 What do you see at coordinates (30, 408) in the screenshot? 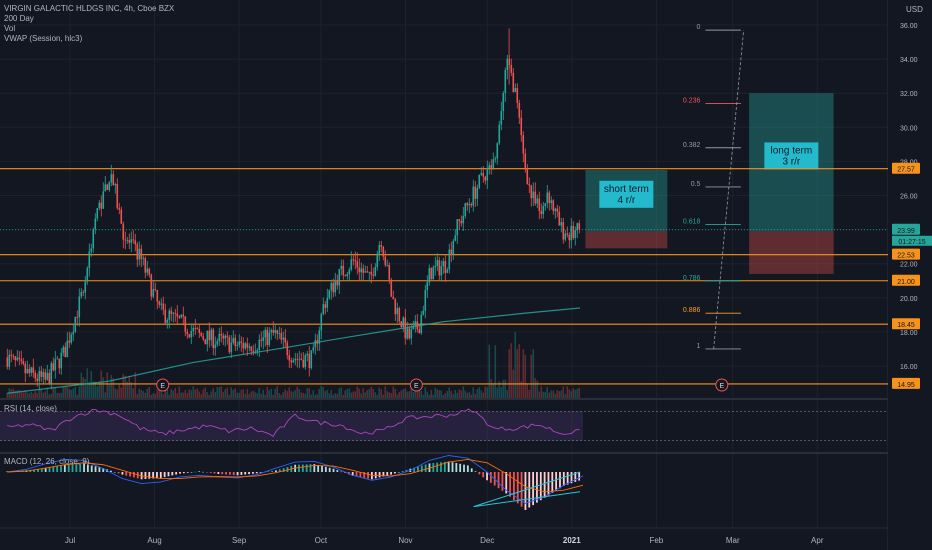
I see `rsi-legend: RSI (14, close)` at bounding box center [30, 408].